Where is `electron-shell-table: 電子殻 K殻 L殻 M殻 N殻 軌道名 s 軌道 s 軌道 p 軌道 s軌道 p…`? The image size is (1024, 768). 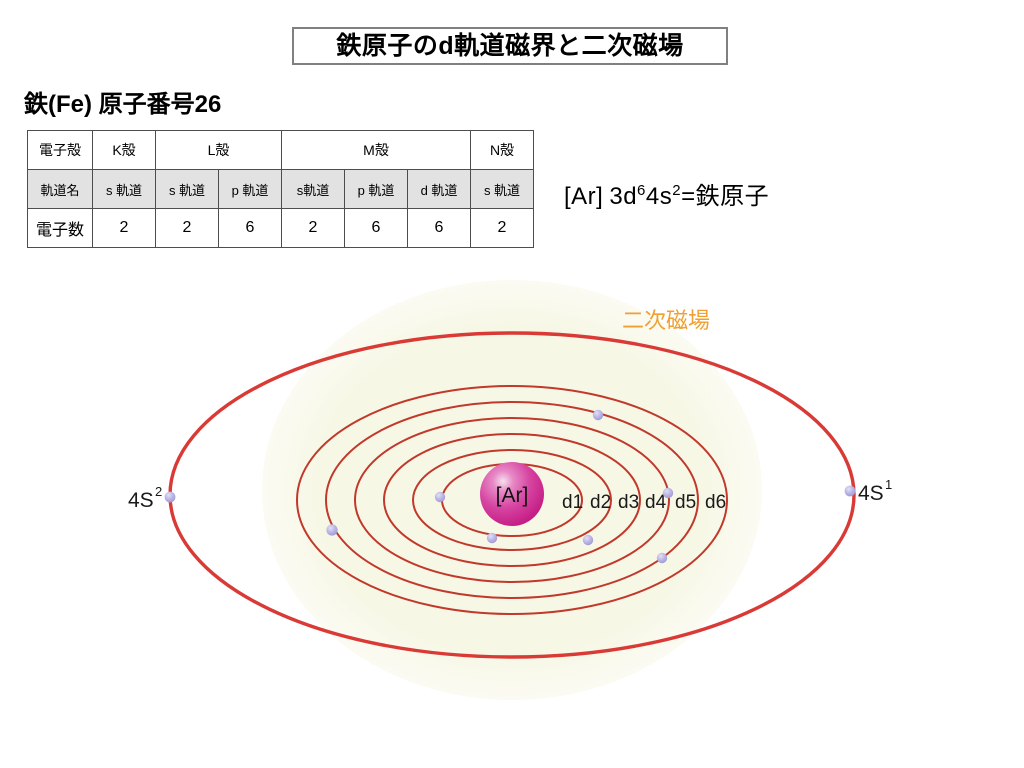
electron-shell-table: 電子殻 K殻 L殻 M殻 N殻 軌道名 s 軌道 s 軌道 p 軌道 s軌道 p… is located at coordinates (280, 189).